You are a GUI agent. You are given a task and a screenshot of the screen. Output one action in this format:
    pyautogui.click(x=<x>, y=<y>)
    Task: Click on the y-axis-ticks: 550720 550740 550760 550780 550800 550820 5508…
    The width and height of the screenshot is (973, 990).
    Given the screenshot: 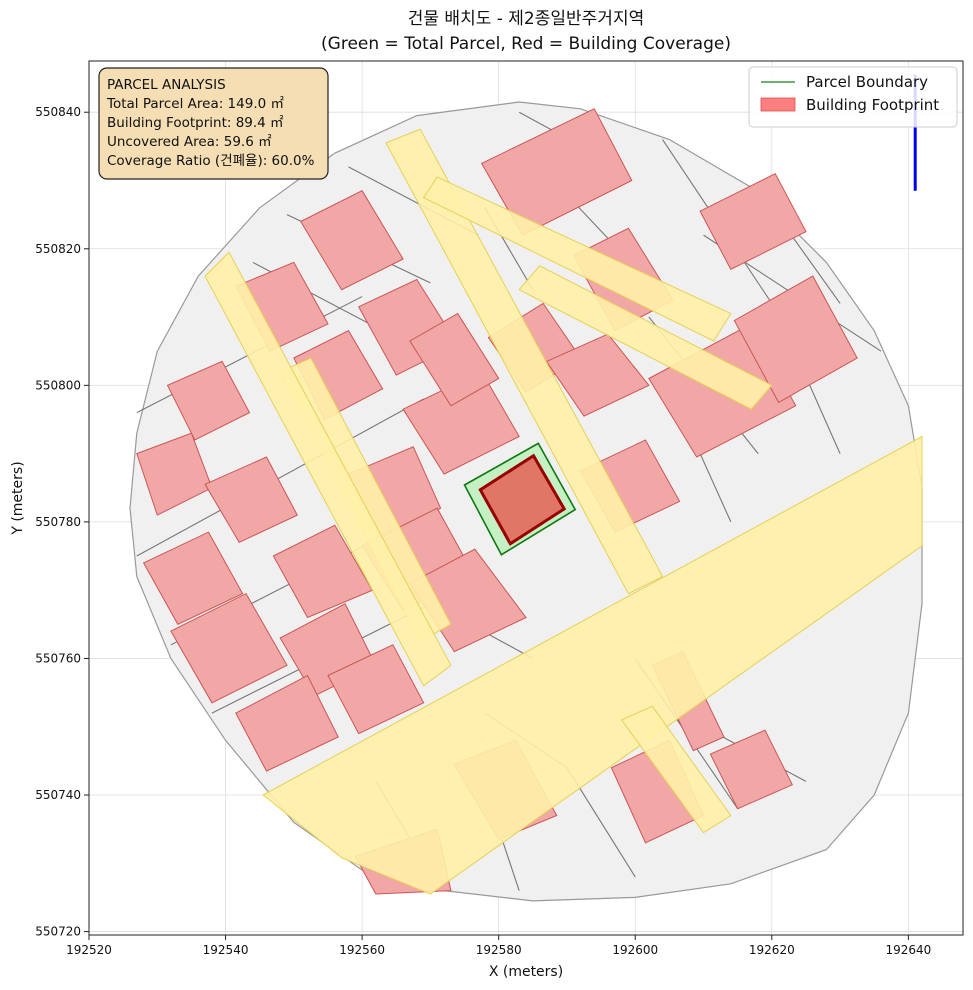 What is the action you would take?
    pyautogui.click(x=62, y=522)
    